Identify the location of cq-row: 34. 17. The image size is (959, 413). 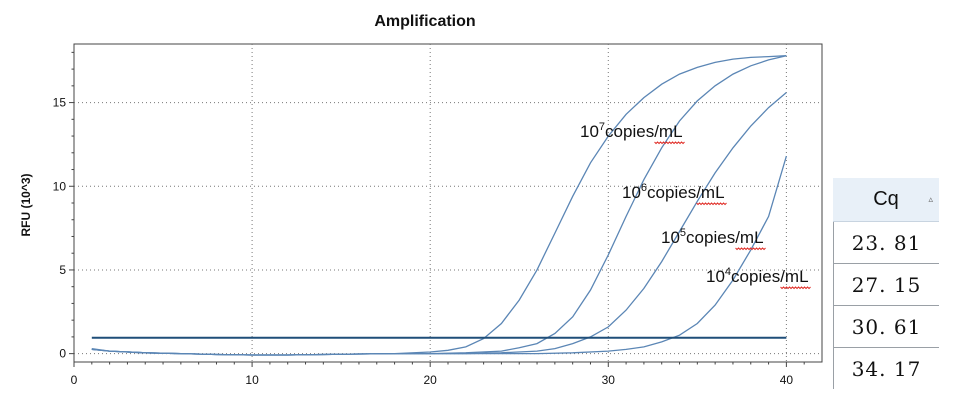
(886, 368).